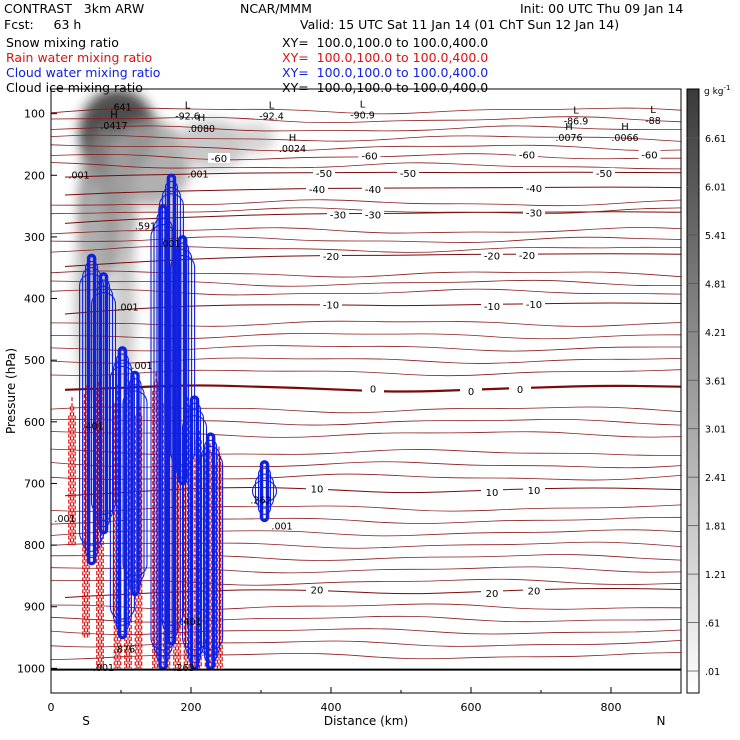 Image resolution: width=740 pixels, height=740 pixels. Describe the element at coordinates (31, 668) in the screenshot. I see `y-tick-label: 1000` at that location.